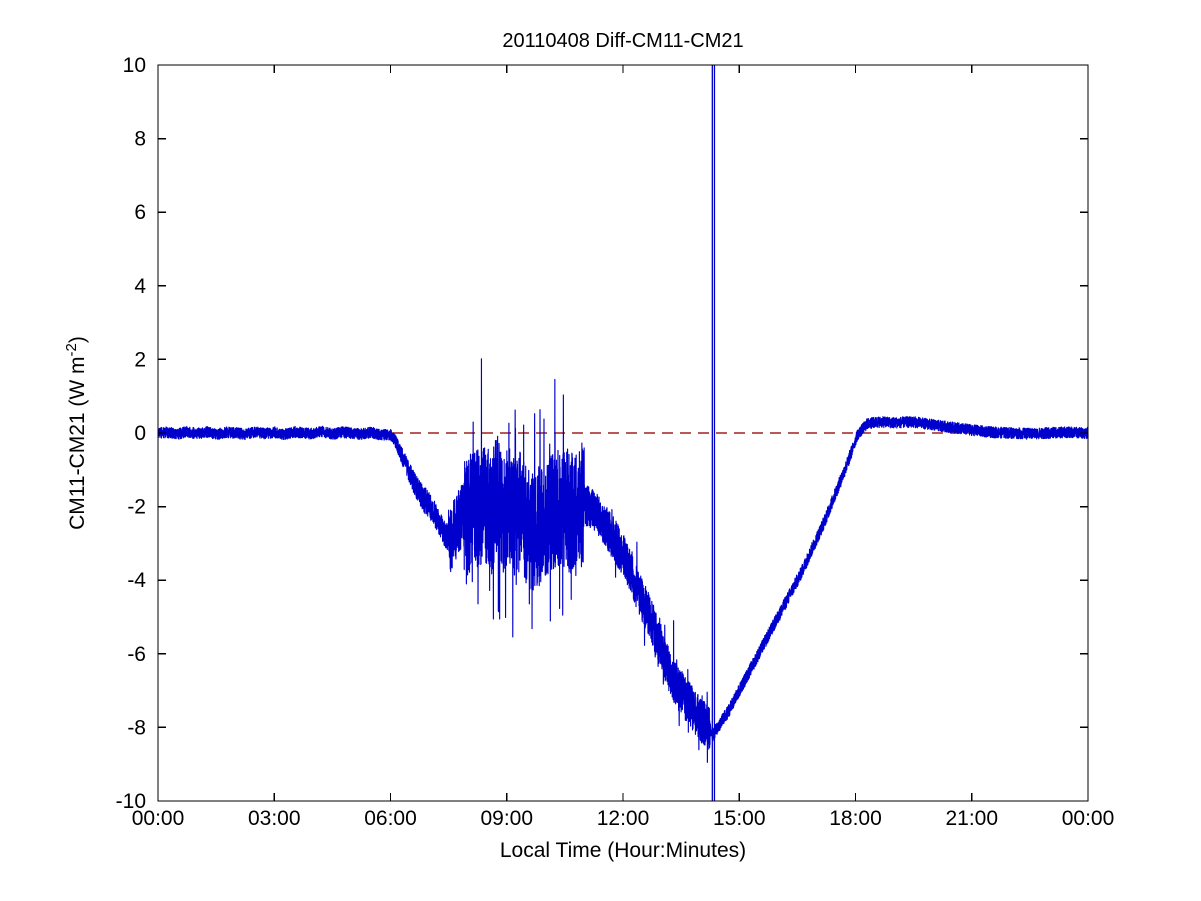 The image size is (1201, 901). I want to click on y-axis-title-main: CM11-CM21 (W m, so click(77, 442).